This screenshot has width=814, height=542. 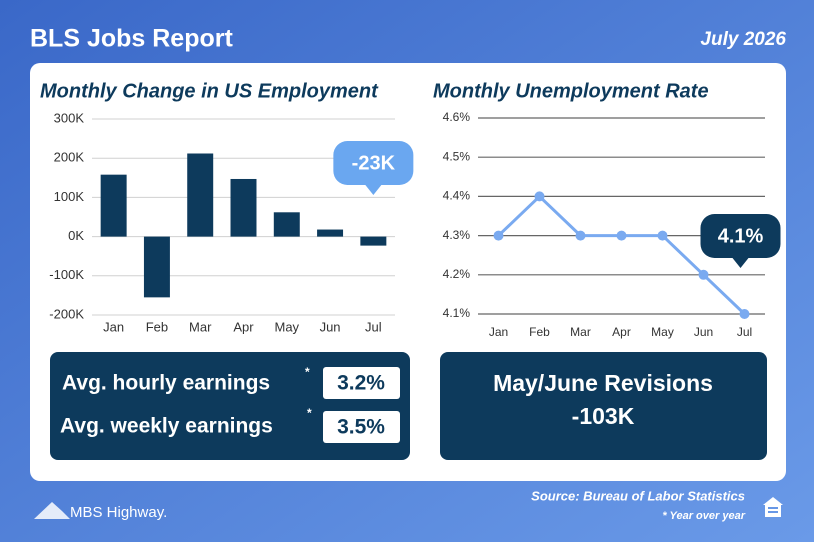 I want to click on header-date: July 2026, so click(x=743, y=39).